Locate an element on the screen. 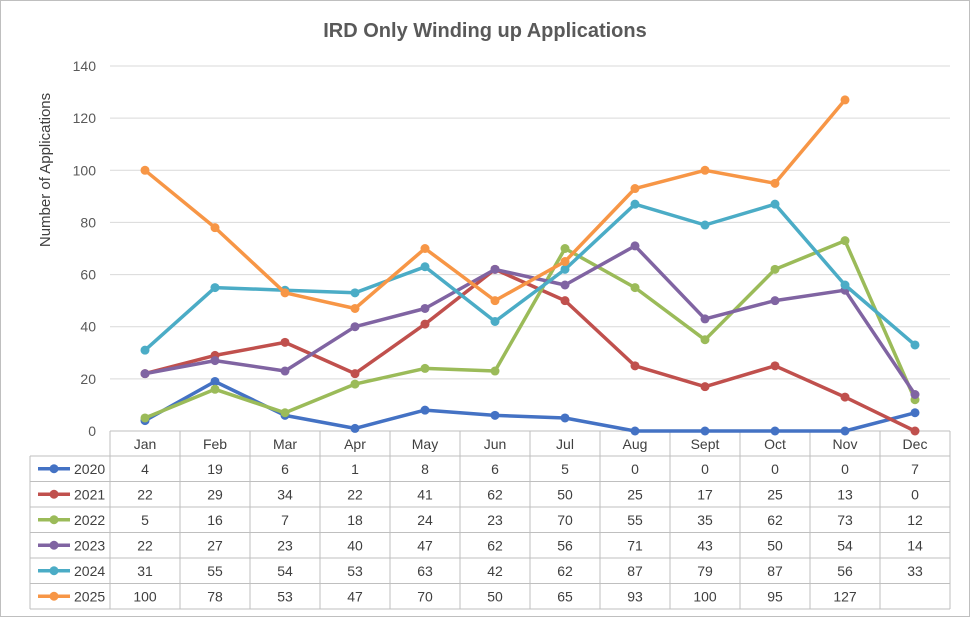 Image resolution: width=970 pixels, height=617 pixels. table-cell-value: 70 is located at coordinates (425, 596).